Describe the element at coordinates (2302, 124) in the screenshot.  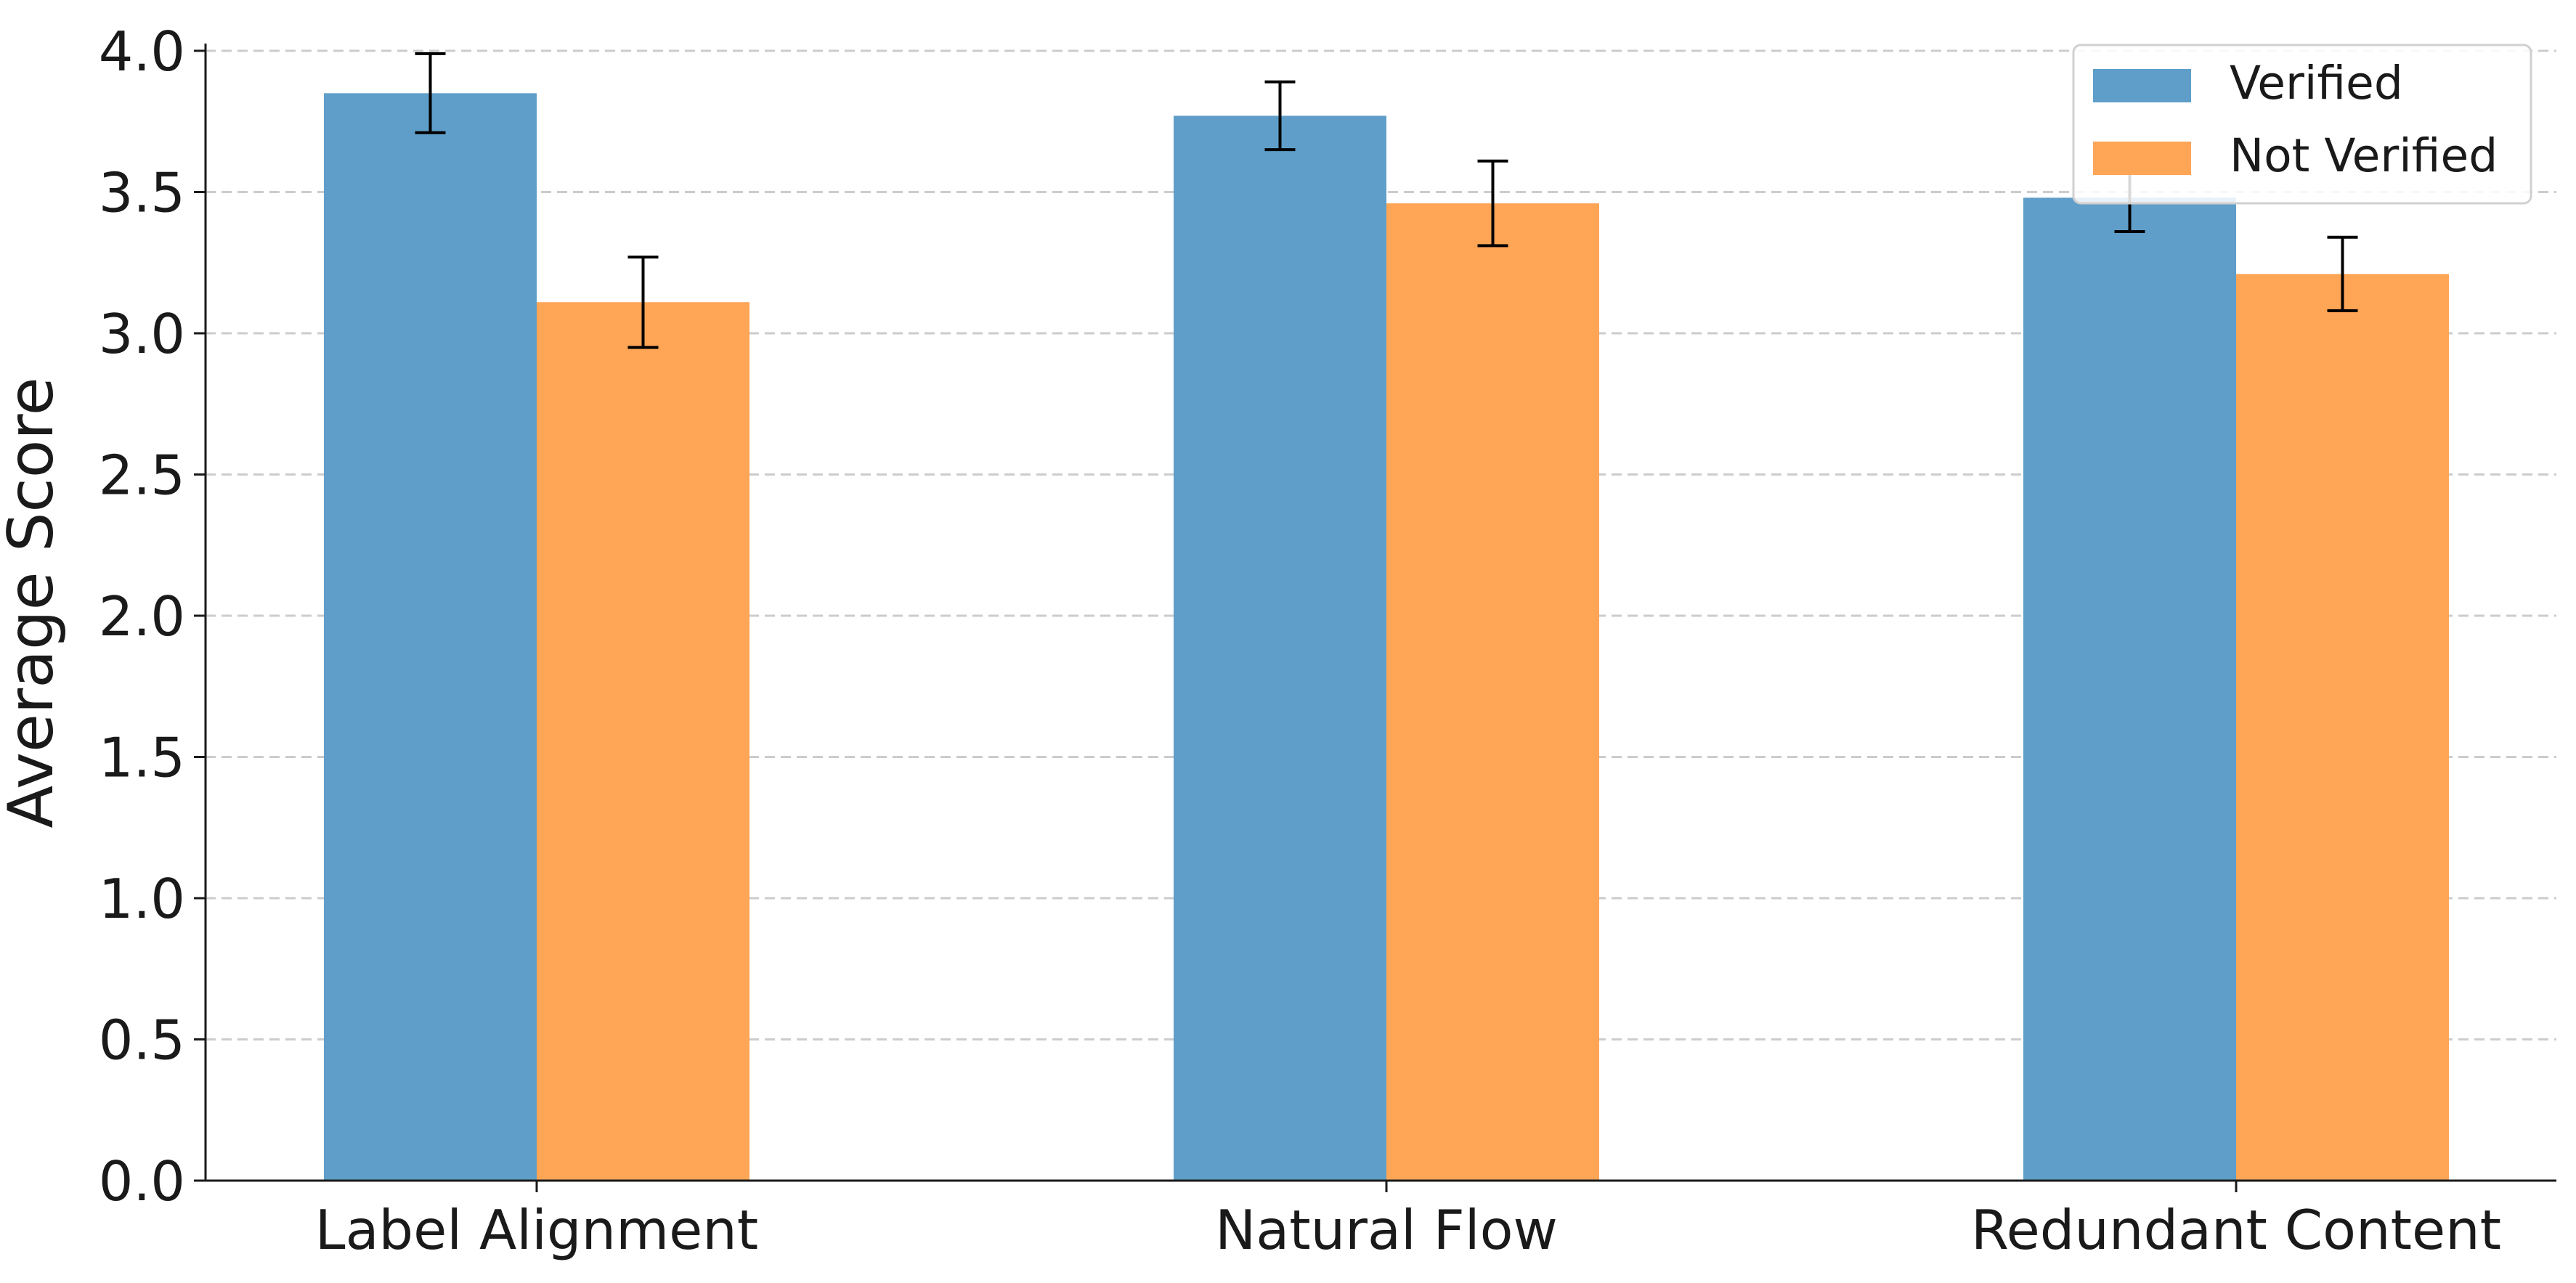
I see `legend: Verified Not Verified` at that location.